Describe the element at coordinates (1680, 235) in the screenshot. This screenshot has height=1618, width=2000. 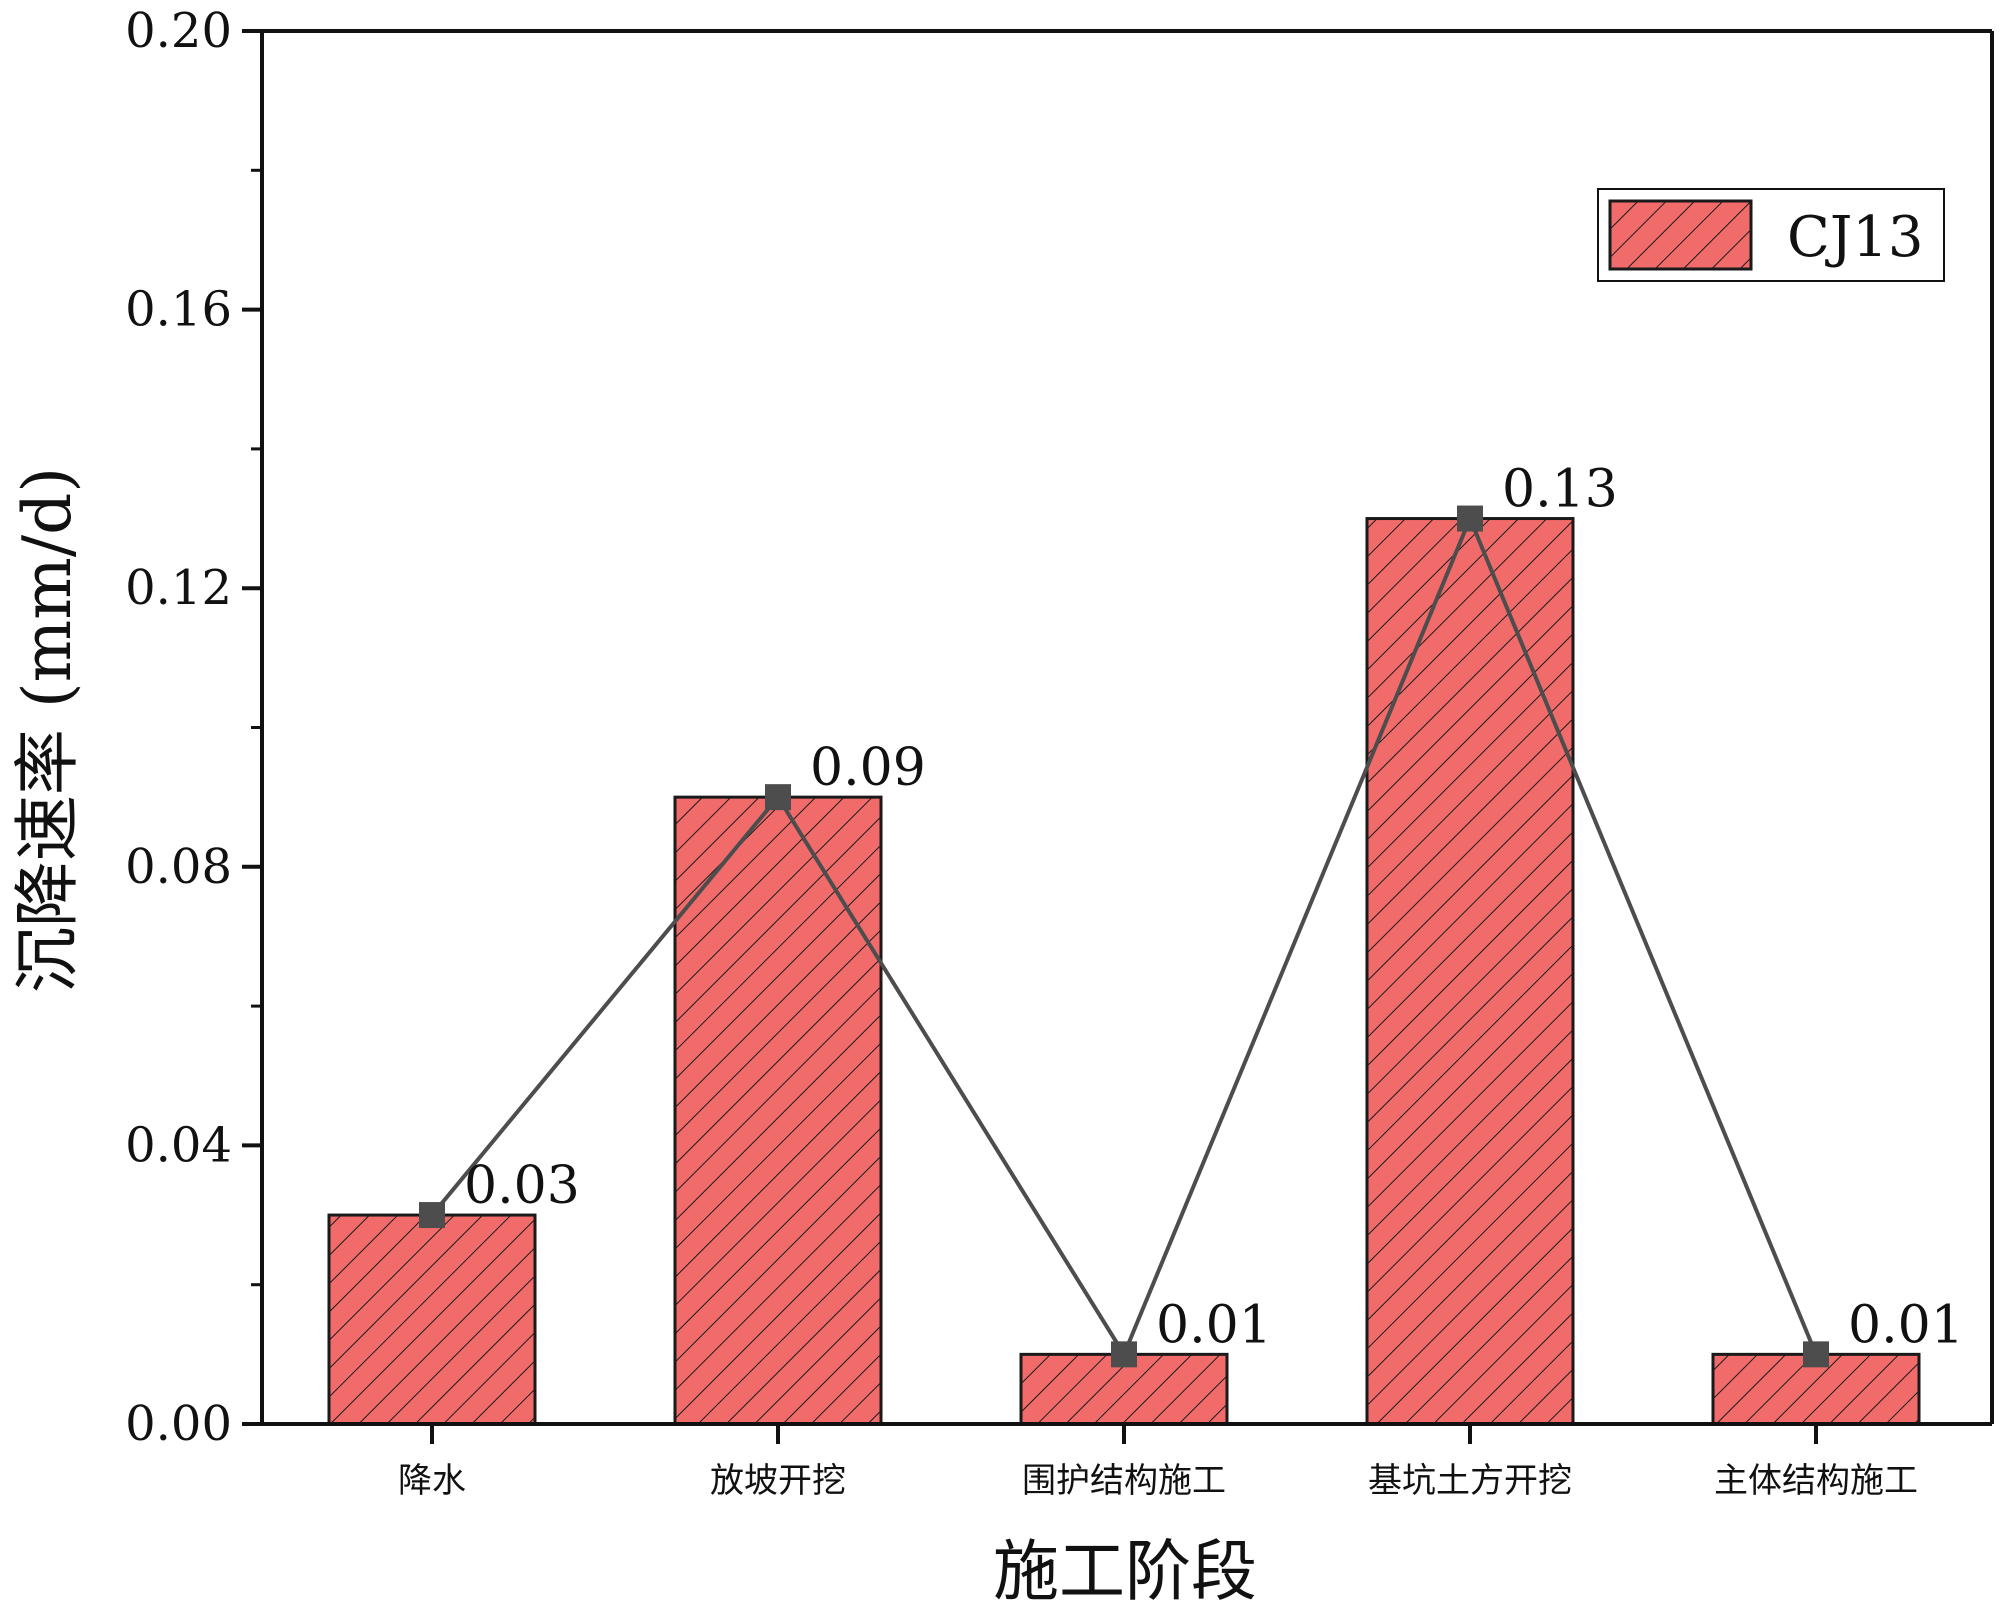
I see `legend-swatch` at that location.